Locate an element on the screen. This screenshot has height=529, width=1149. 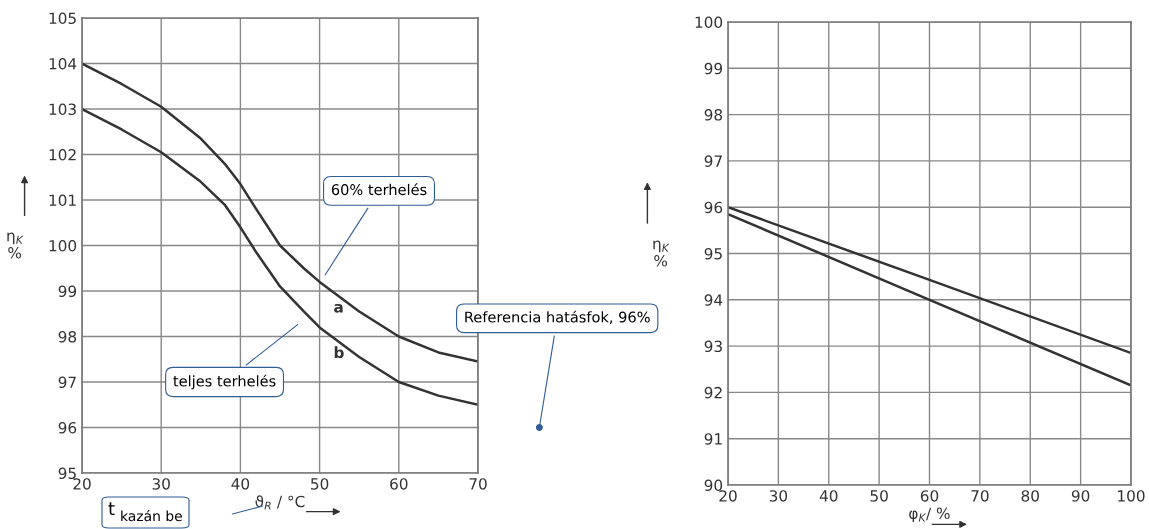
x-tick-label: 100 is located at coordinates (1131, 496).